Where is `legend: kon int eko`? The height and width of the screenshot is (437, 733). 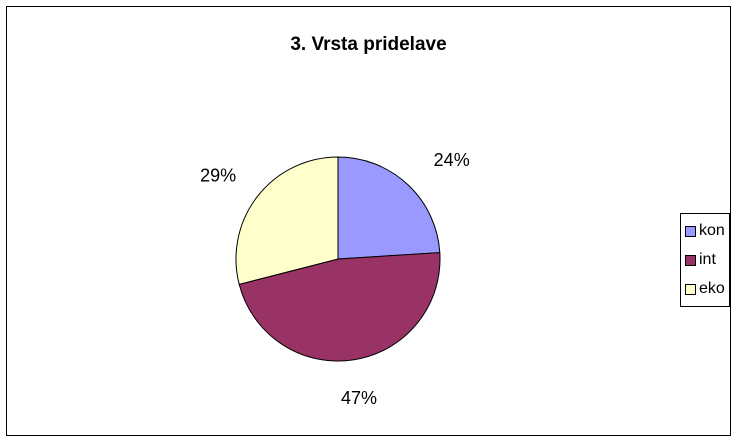
legend: kon int eko is located at coordinates (705, 260).